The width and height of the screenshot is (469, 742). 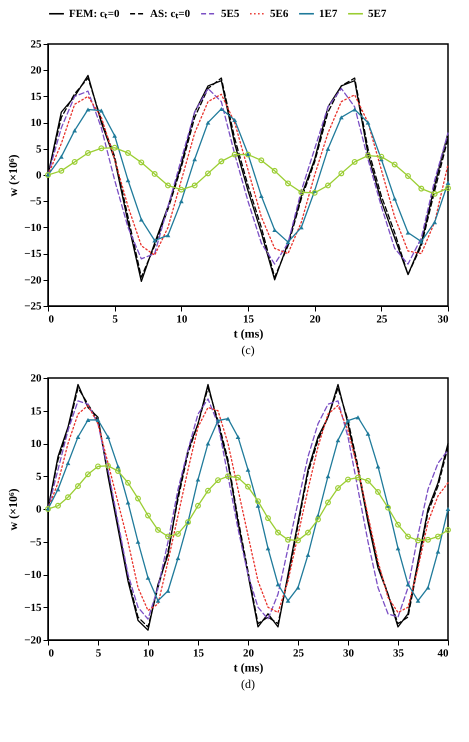 What do you see at coordinates (230, 14) in the screenshot?
I see `legend-label: 5E5` at bounding box center [230, 14].